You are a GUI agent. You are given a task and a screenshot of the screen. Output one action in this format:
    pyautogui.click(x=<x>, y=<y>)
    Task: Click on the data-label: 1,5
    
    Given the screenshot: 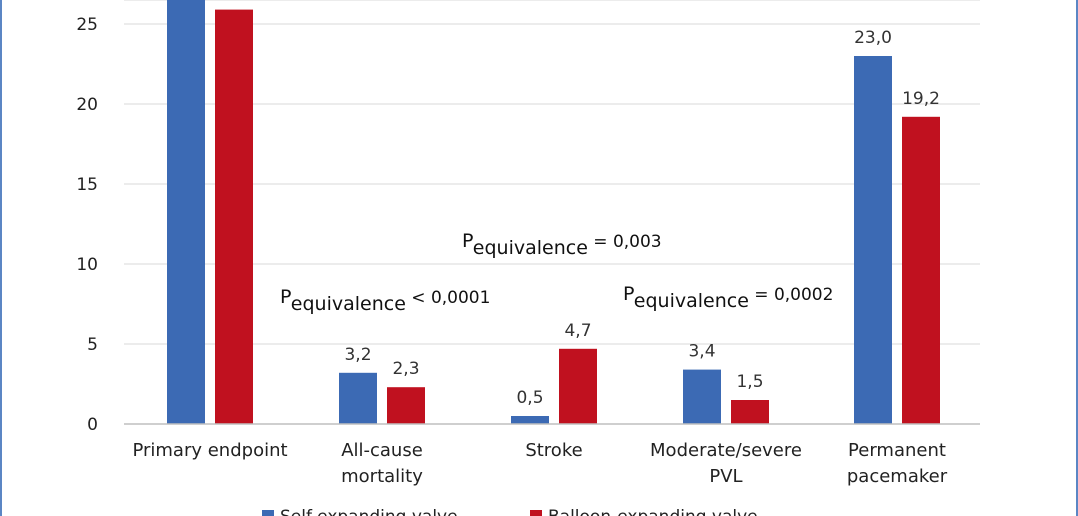 What is the action you would take?
    pyautogui.click(x=749, y=382)
    